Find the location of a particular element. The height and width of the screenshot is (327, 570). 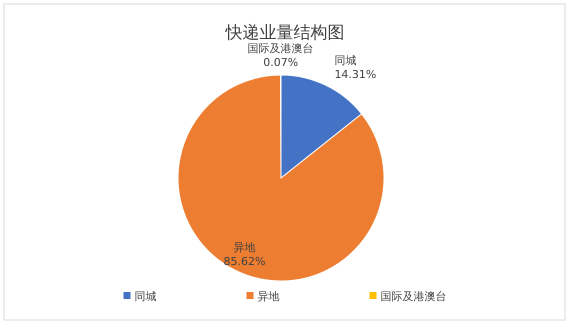

data-label: 0.07% is located at coordinates (280, 62).